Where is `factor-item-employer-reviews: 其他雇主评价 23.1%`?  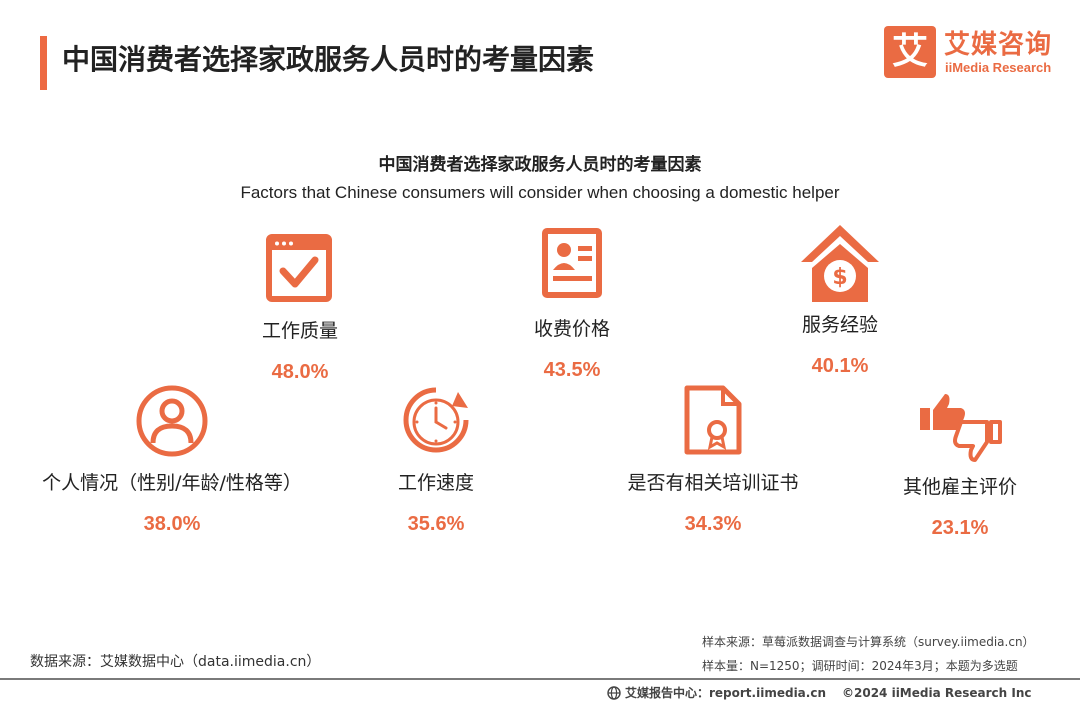
factor-item-employer-reviews: 其他雇主评价 23.1% is located at coordinates (940, 464).